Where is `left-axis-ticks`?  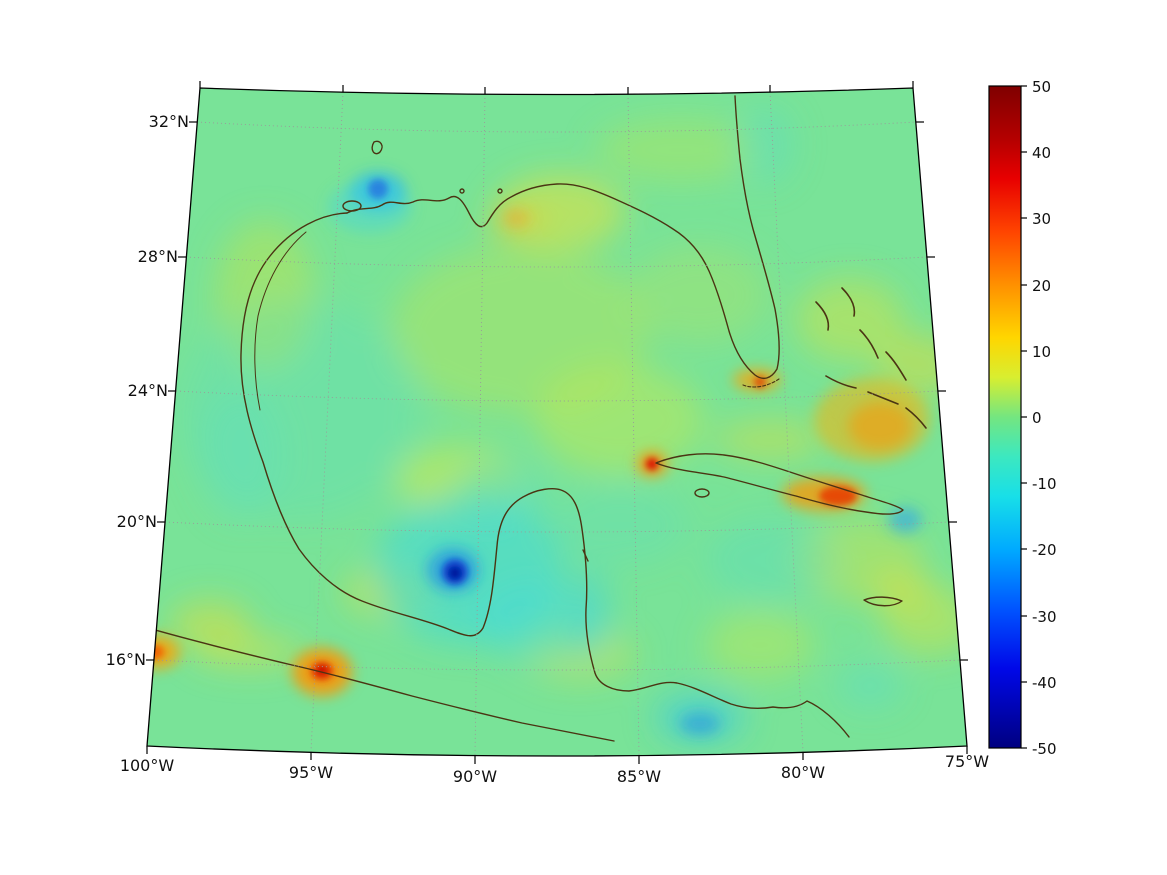 left-axis-ticks is located at coordinates (171, 391).